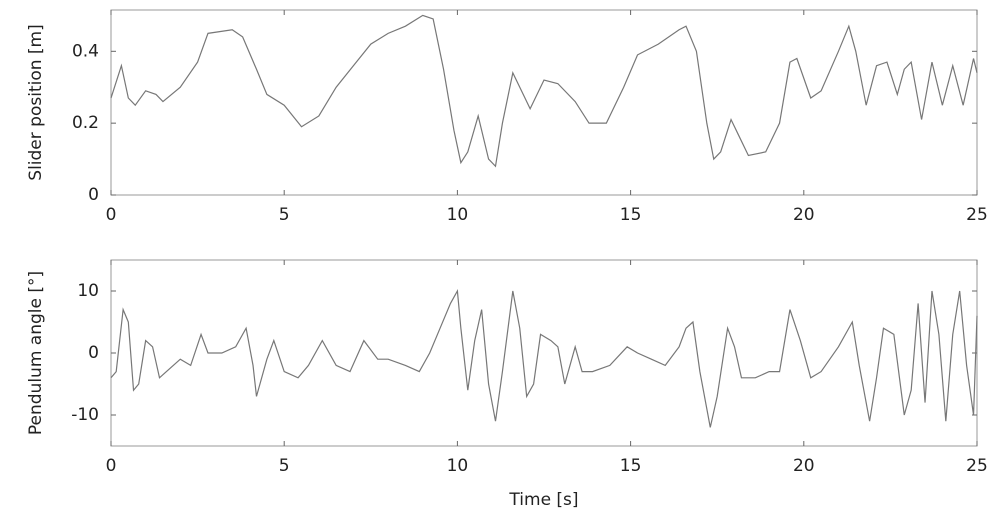 Image resolution: width=991 pixels, height=517 pixels. I want to click on y-tick-label: 0.4, so click(85, 51).